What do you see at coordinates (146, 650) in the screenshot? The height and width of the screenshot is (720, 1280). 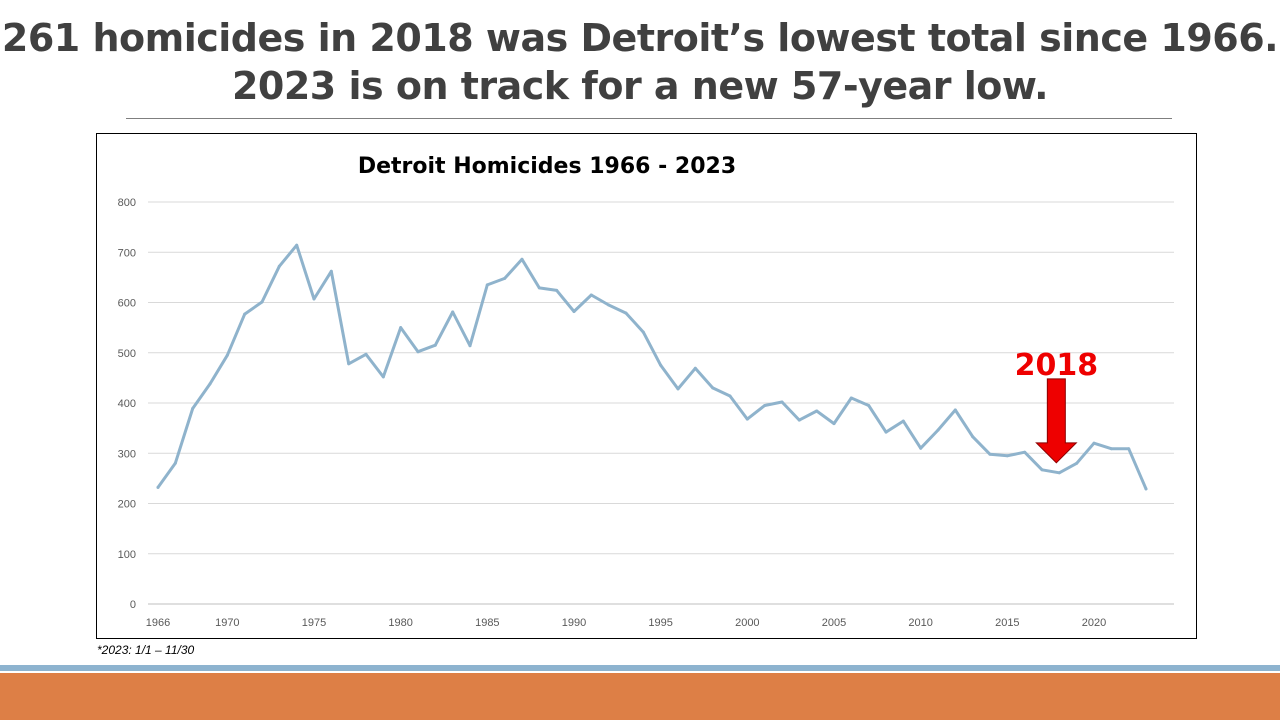 I see `footnote: *2023: 1/1 – 11/30` at bounding box center [146, 650].